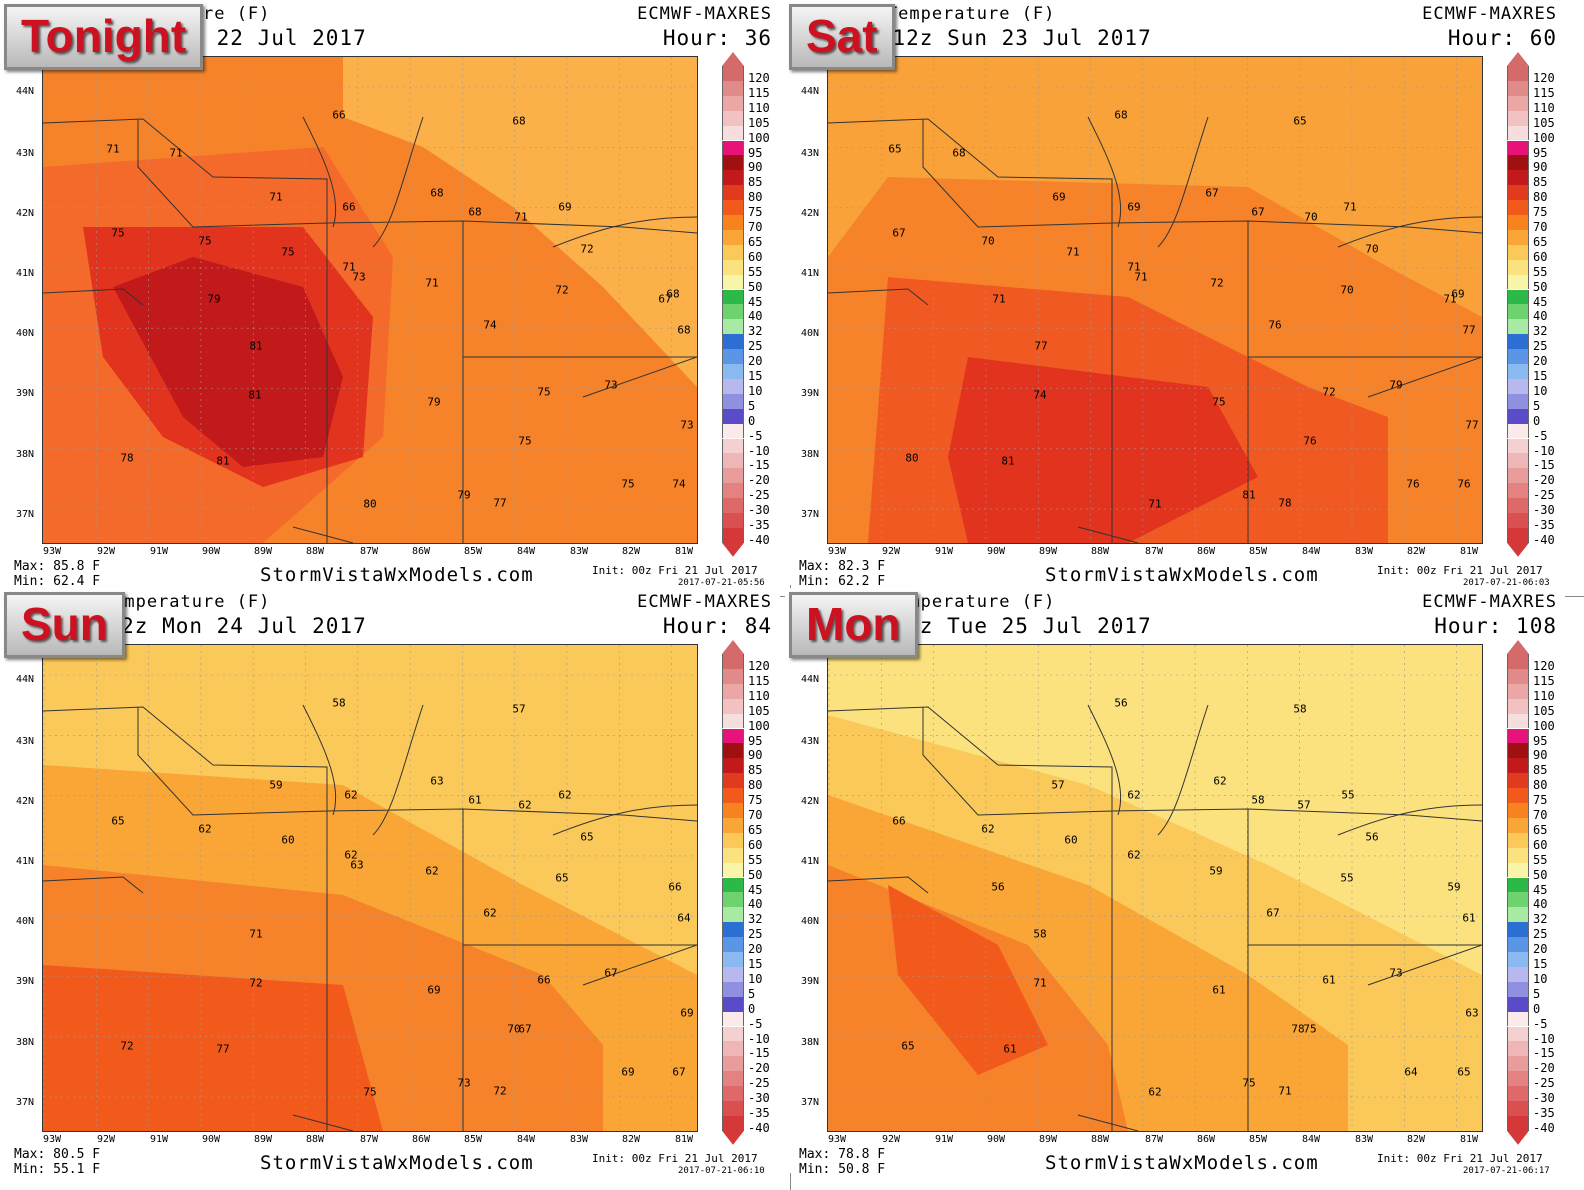 Image resolution: width=1584 pixels, height=1190 pixels. What do you see at coordinates (755, 182) in the screenshot?
I see `colorbar-label: 85` at bounding box center [755, 182].